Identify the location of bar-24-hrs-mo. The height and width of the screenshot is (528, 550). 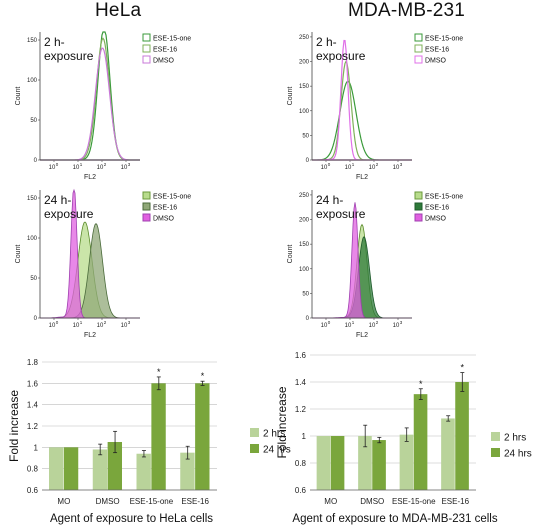
(337, 463).